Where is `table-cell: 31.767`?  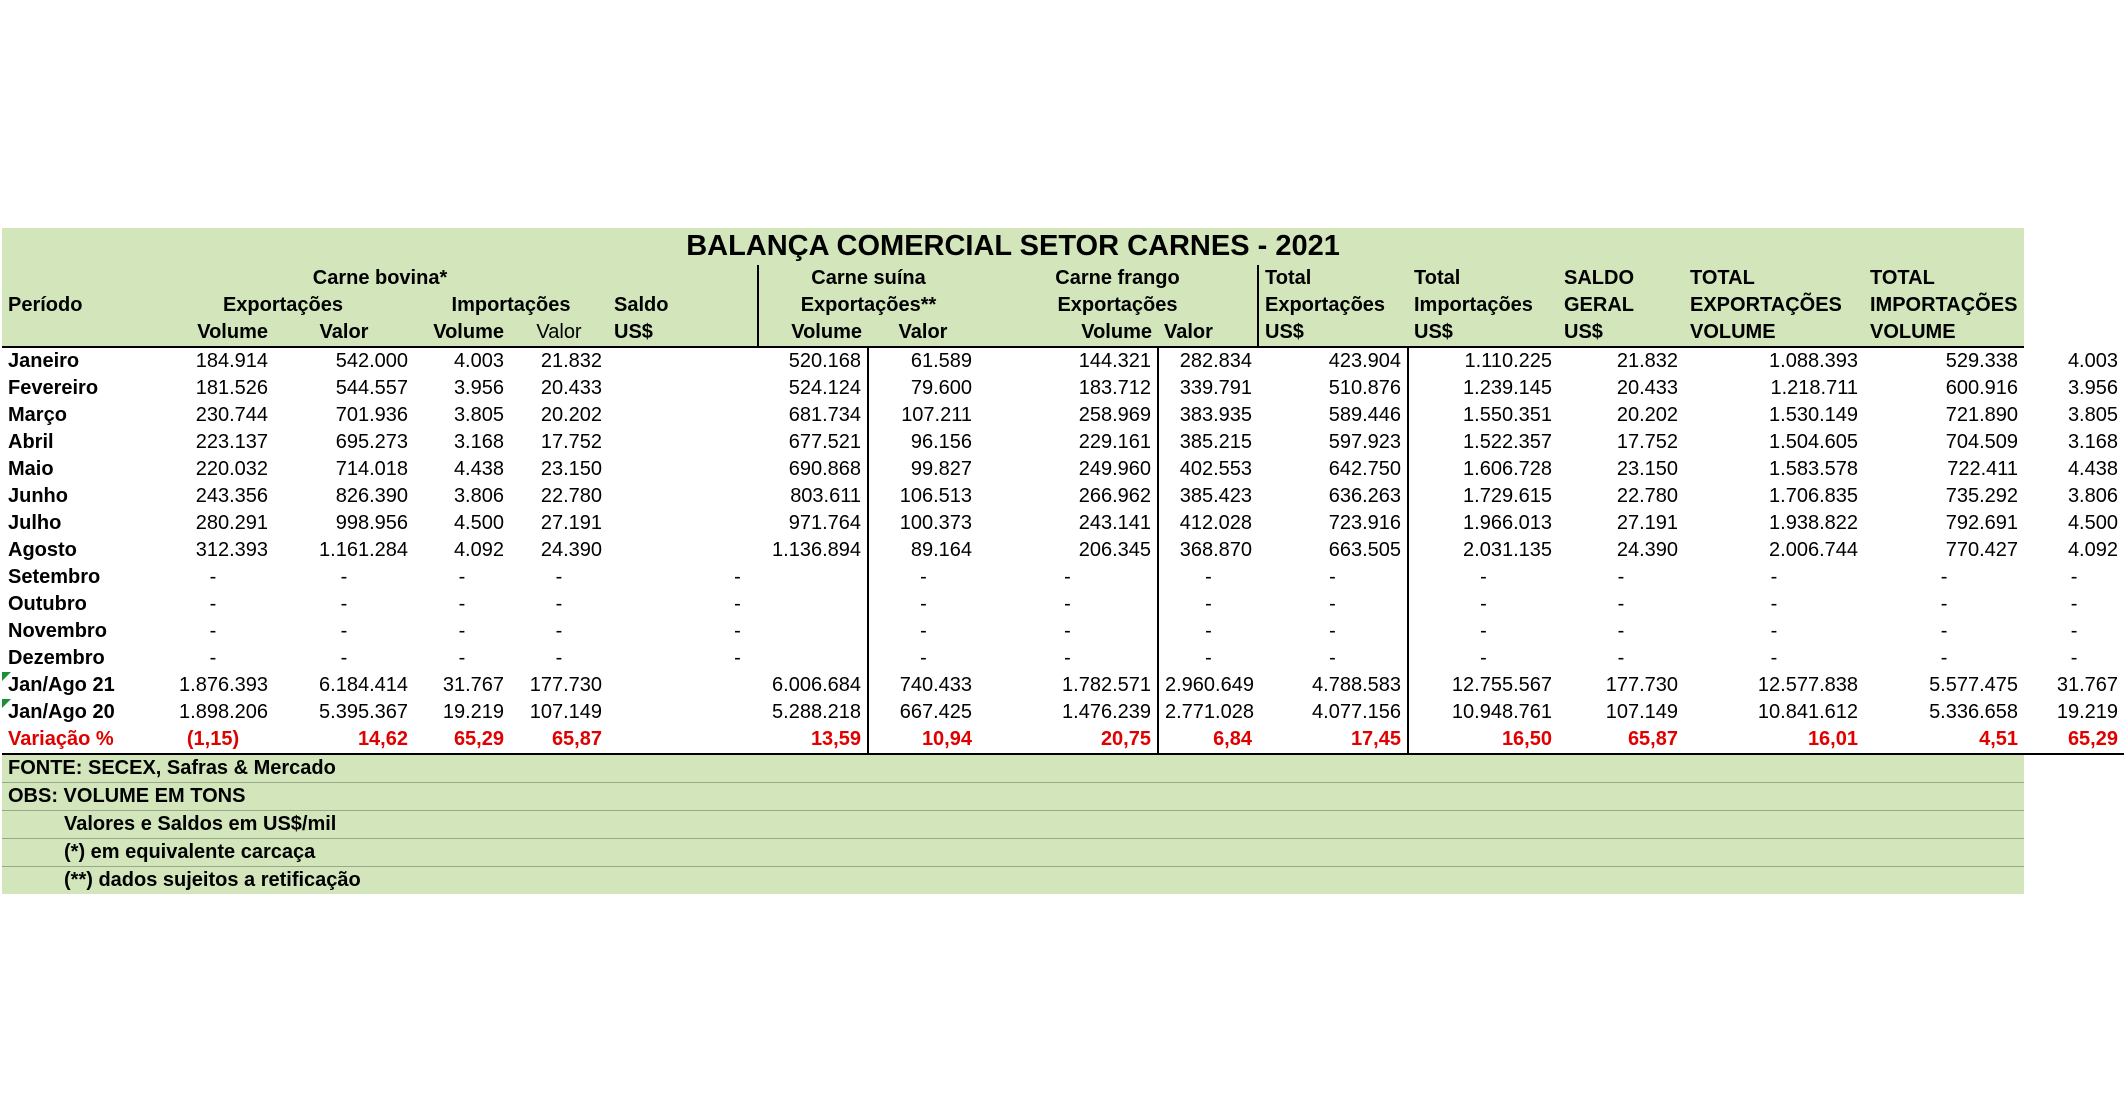
table-cell: 31.767 is located at coordinates (2087, 685).